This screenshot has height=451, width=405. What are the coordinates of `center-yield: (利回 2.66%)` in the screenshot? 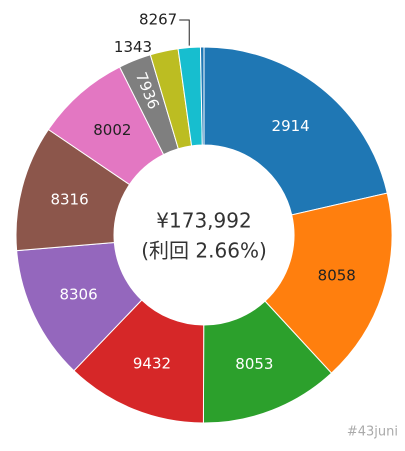 It's located at (204, 251).